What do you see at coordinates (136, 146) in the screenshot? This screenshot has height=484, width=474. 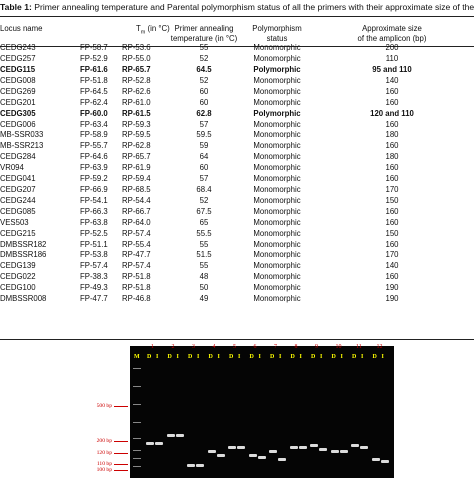 I see `cell-rp: RP-62.8` at bounding box center [136, 146].